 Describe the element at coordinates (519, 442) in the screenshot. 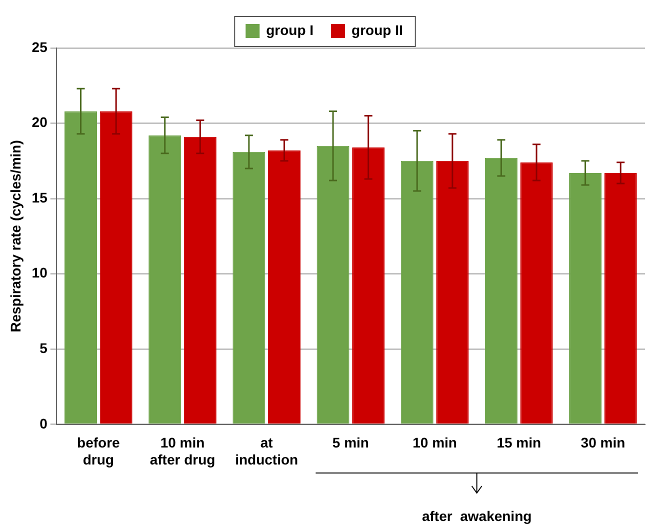

I see `x-tick-label: 15 min` at that location.